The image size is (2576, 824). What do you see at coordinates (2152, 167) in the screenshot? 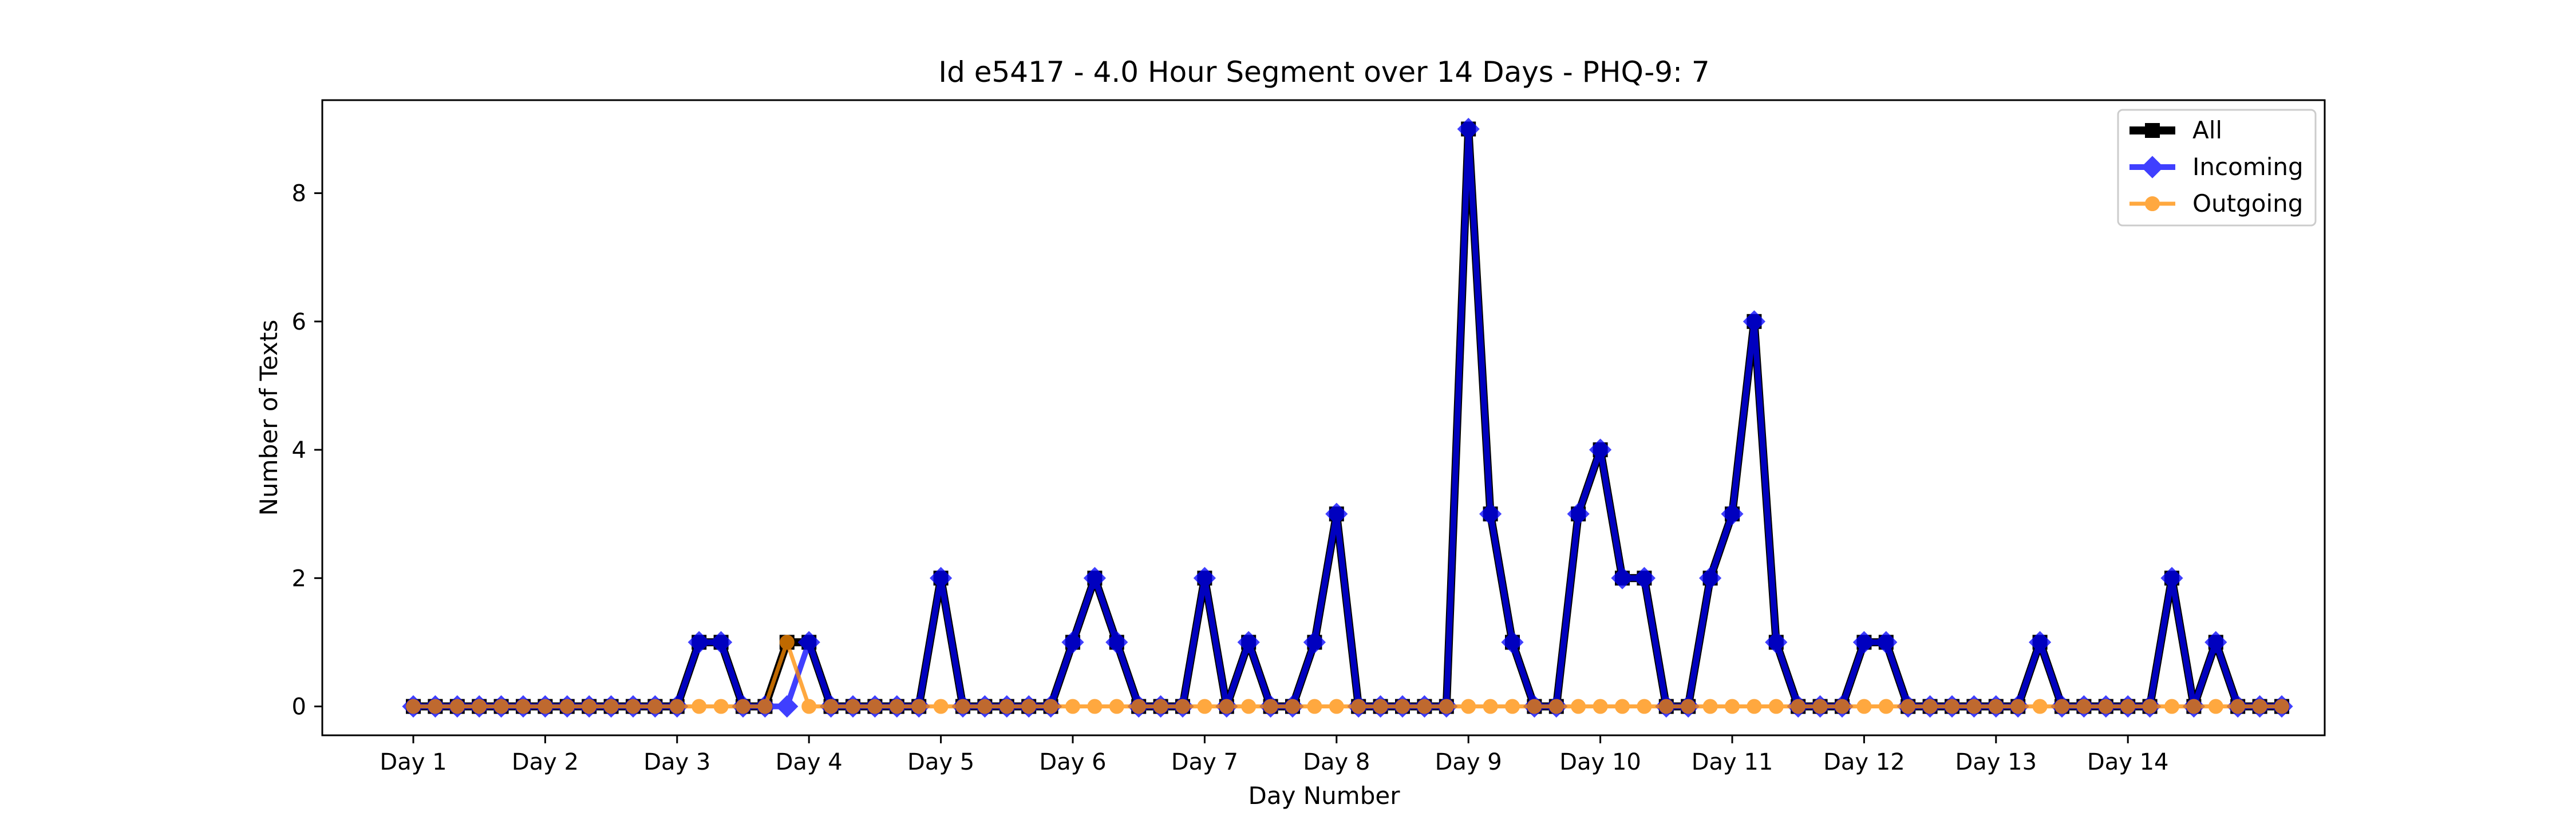
I see `legend-item-incoming` at bounding box center [2152, 167].